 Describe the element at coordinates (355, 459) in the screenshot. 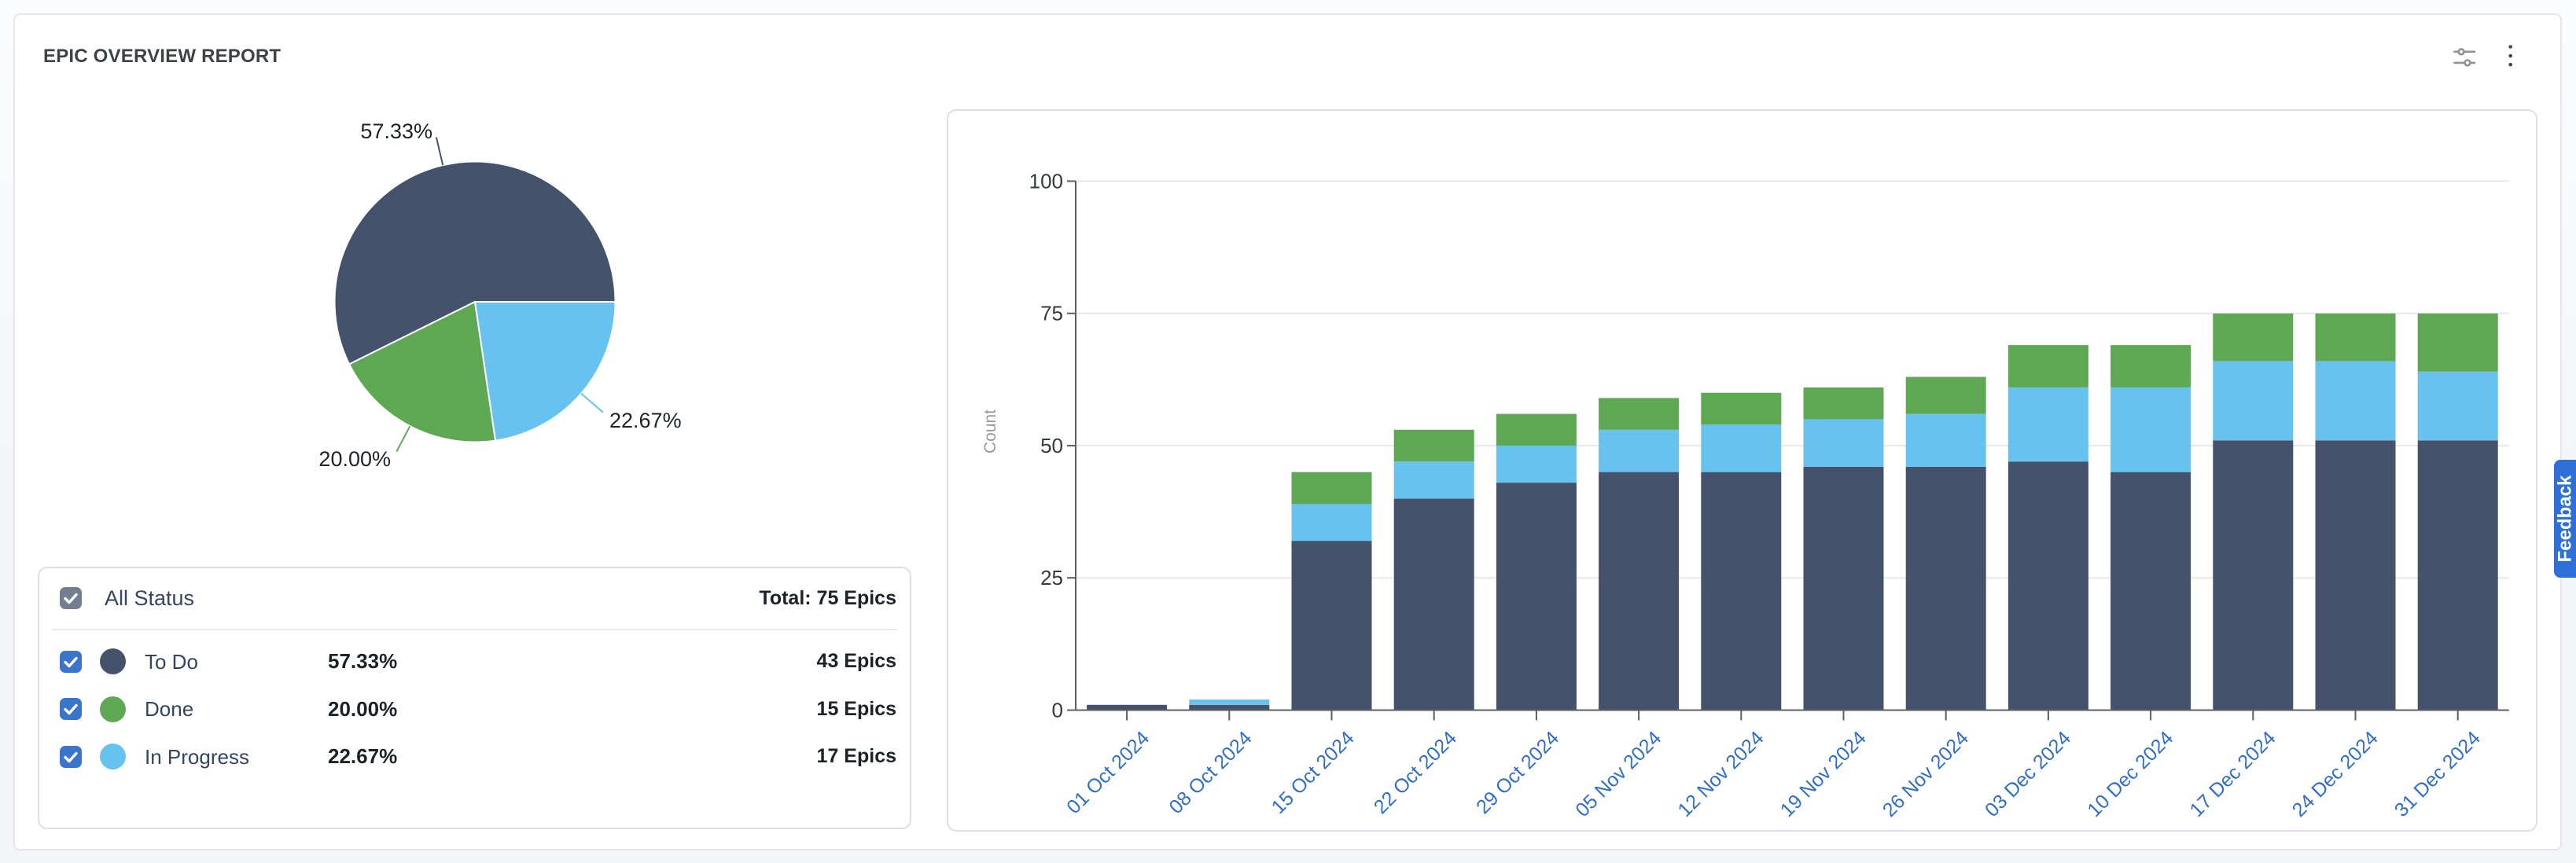

I see `svg-text: 20.00%` at that location.